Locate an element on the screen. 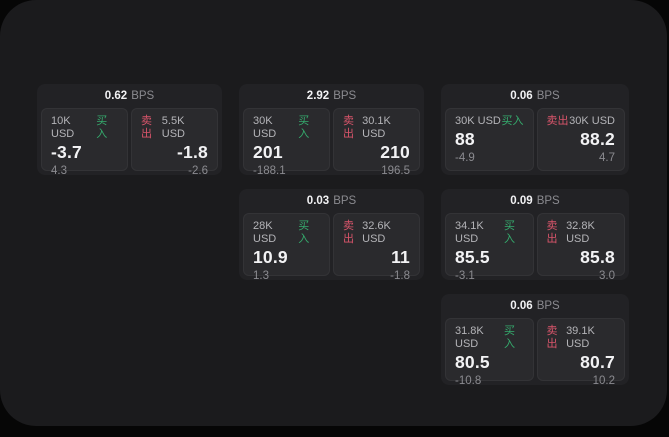 The image size is (669, 437). buy-panel-top: 28K USD 买入 is located at coordinates (286, 233).